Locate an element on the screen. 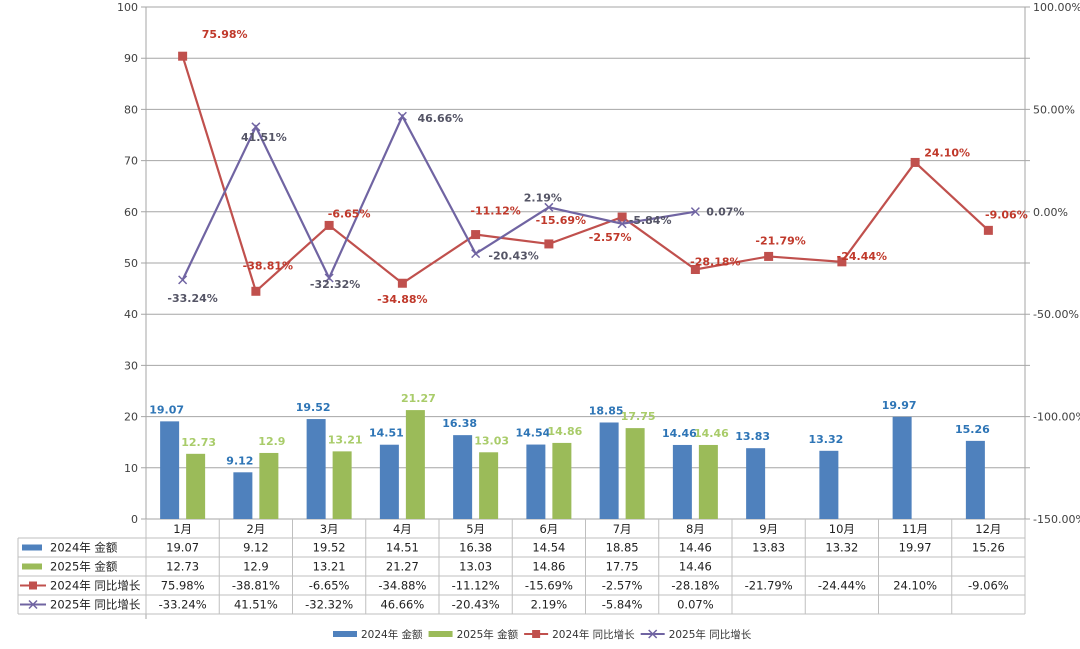 This screenshot has width=1080, height=649. table-cell: 14.51 is located at coordinates (402, 548).